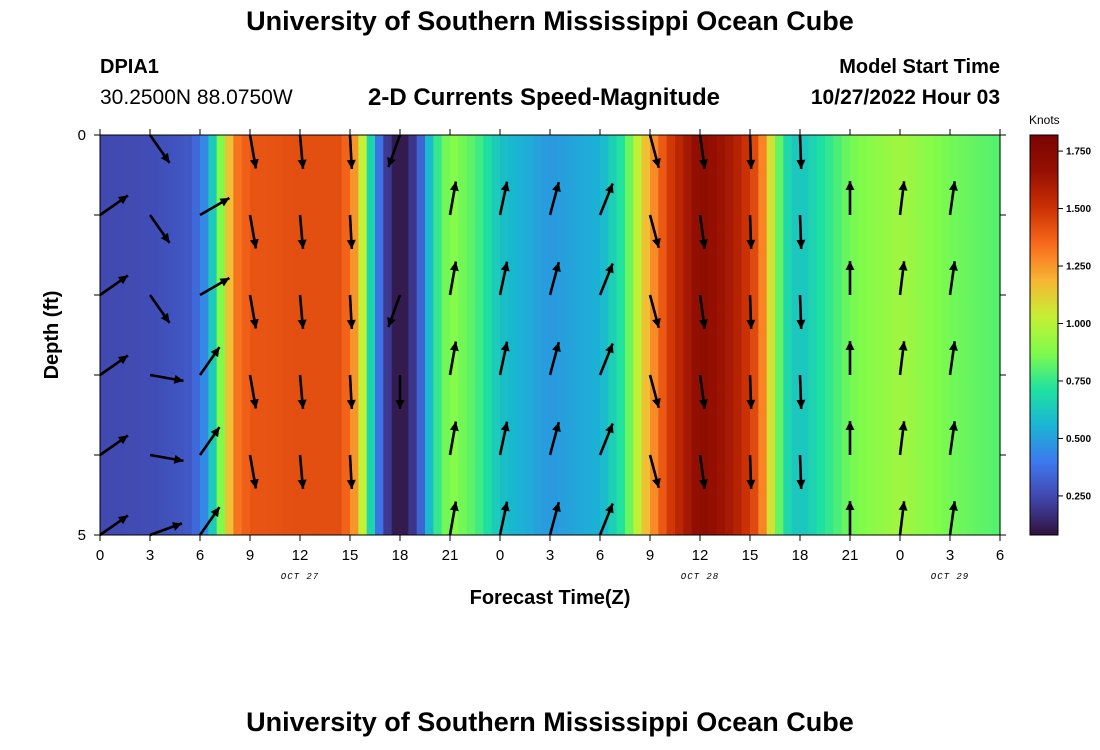 This screenshot has width=1100, height=750. Describe the element at coordinates (250, 555) in the screenshot. I see `x-tick-label: 9` at that location.